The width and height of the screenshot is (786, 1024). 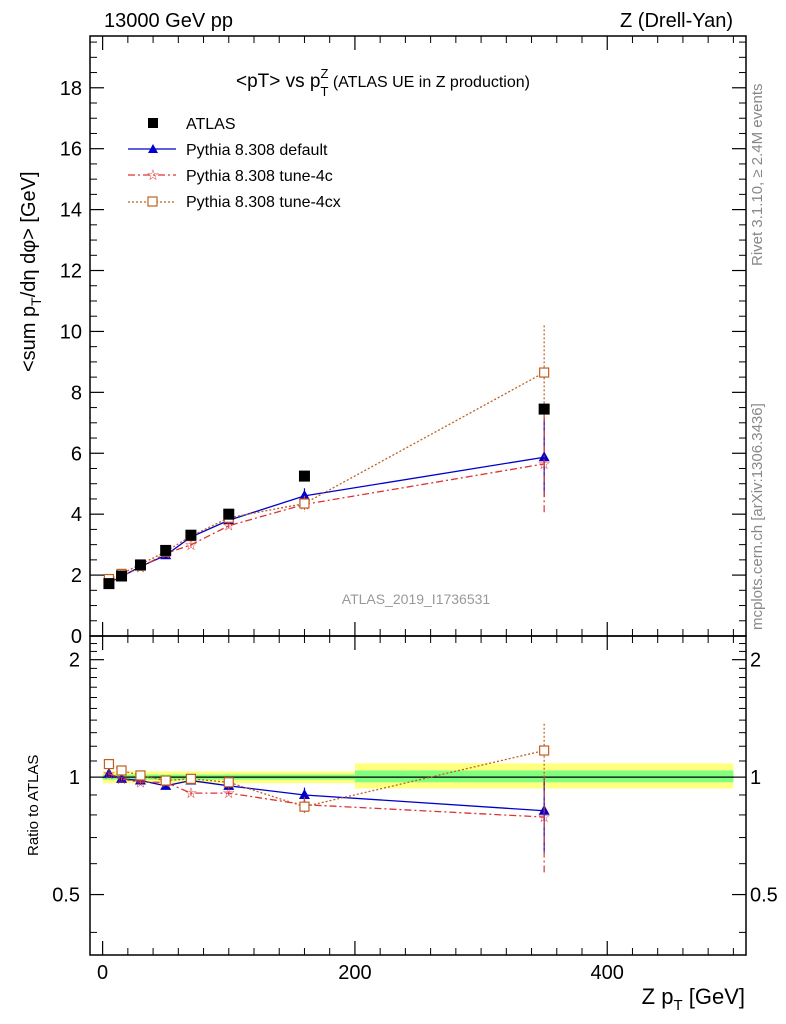 What do you see at coordinates (190, 793) in the screenshot?
I see `ratio-point-tune4c-4: ☆` at bounding box center [190, 793].